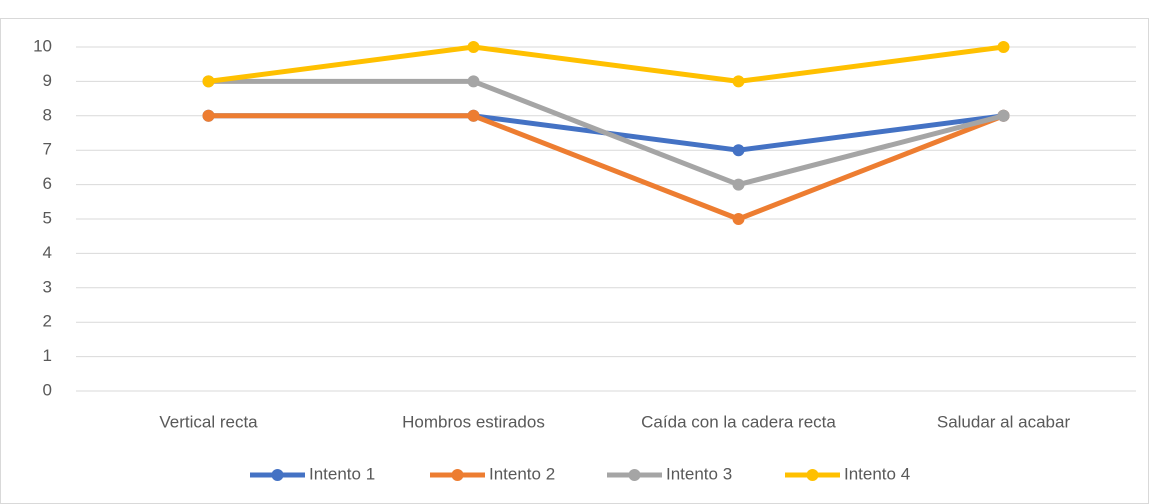 The width and height of the screenshot is (1150, 504). What do you see at coordinates (47, 389) in the screenshot?
I see `y-tick-label: 0` at bounding box center [47, 389].